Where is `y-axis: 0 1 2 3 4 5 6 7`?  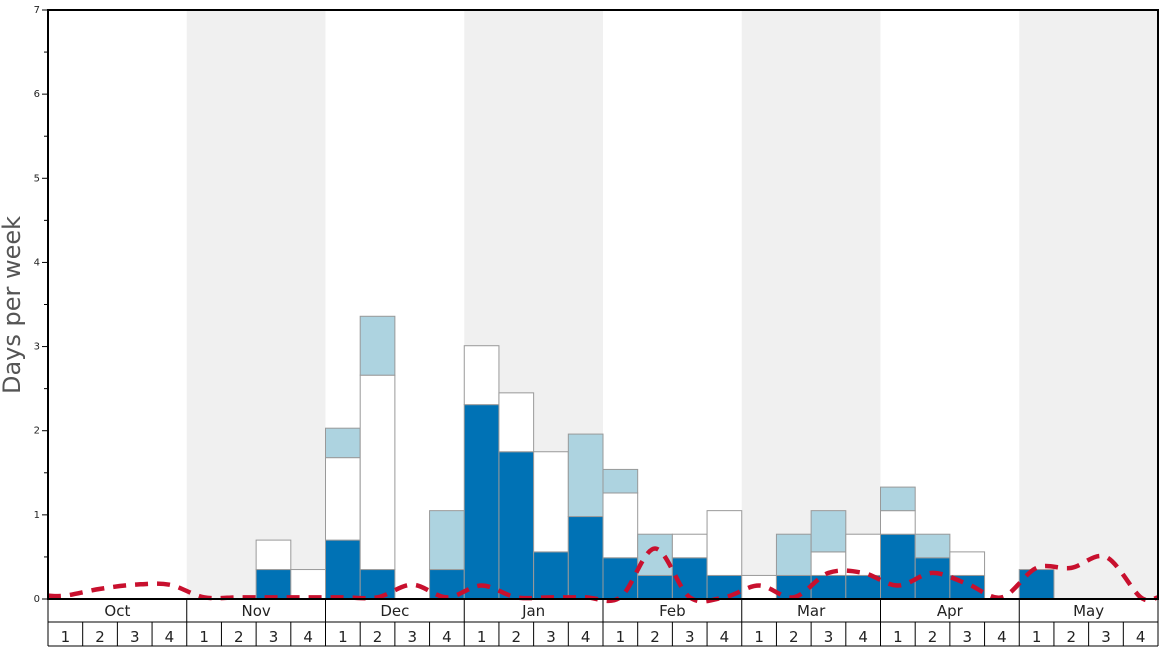
y-axis: 0 1 2 3 4 5 6 7 is located at coordinates (41, 305).